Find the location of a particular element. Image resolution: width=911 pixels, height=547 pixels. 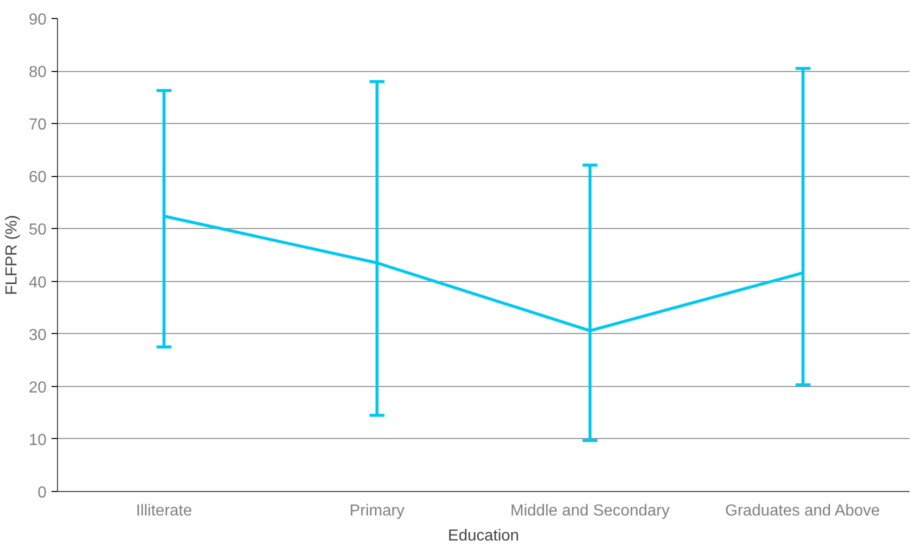

x-tick-label: Graduates and Above is located at coordinates (802, 511).